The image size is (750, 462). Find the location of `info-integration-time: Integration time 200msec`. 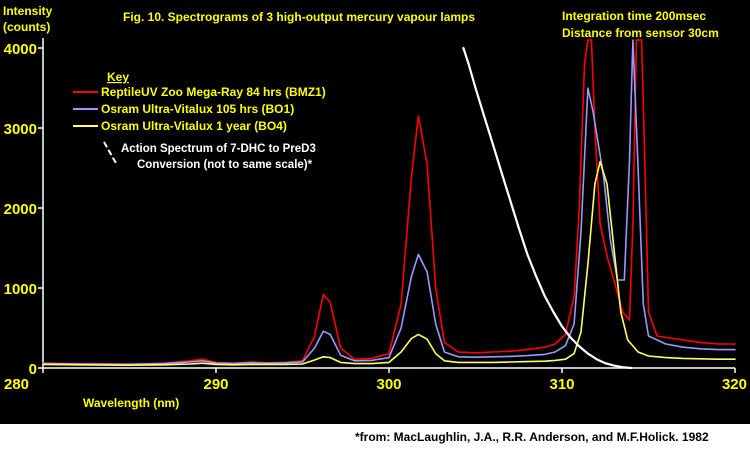

info-integration-time: Integration time 200msec is located at coordinates (634, 16).